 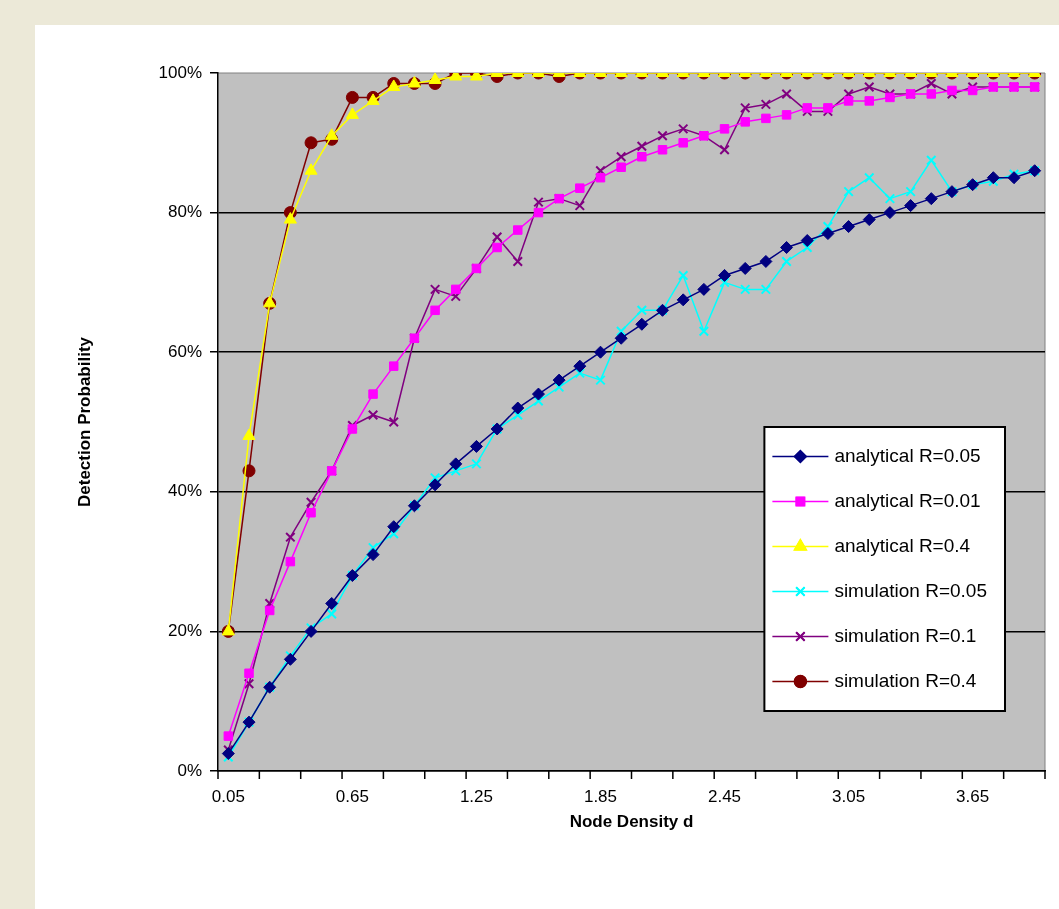 I want to click on x-tick-label: 0.65, so click(x=352, y=796).